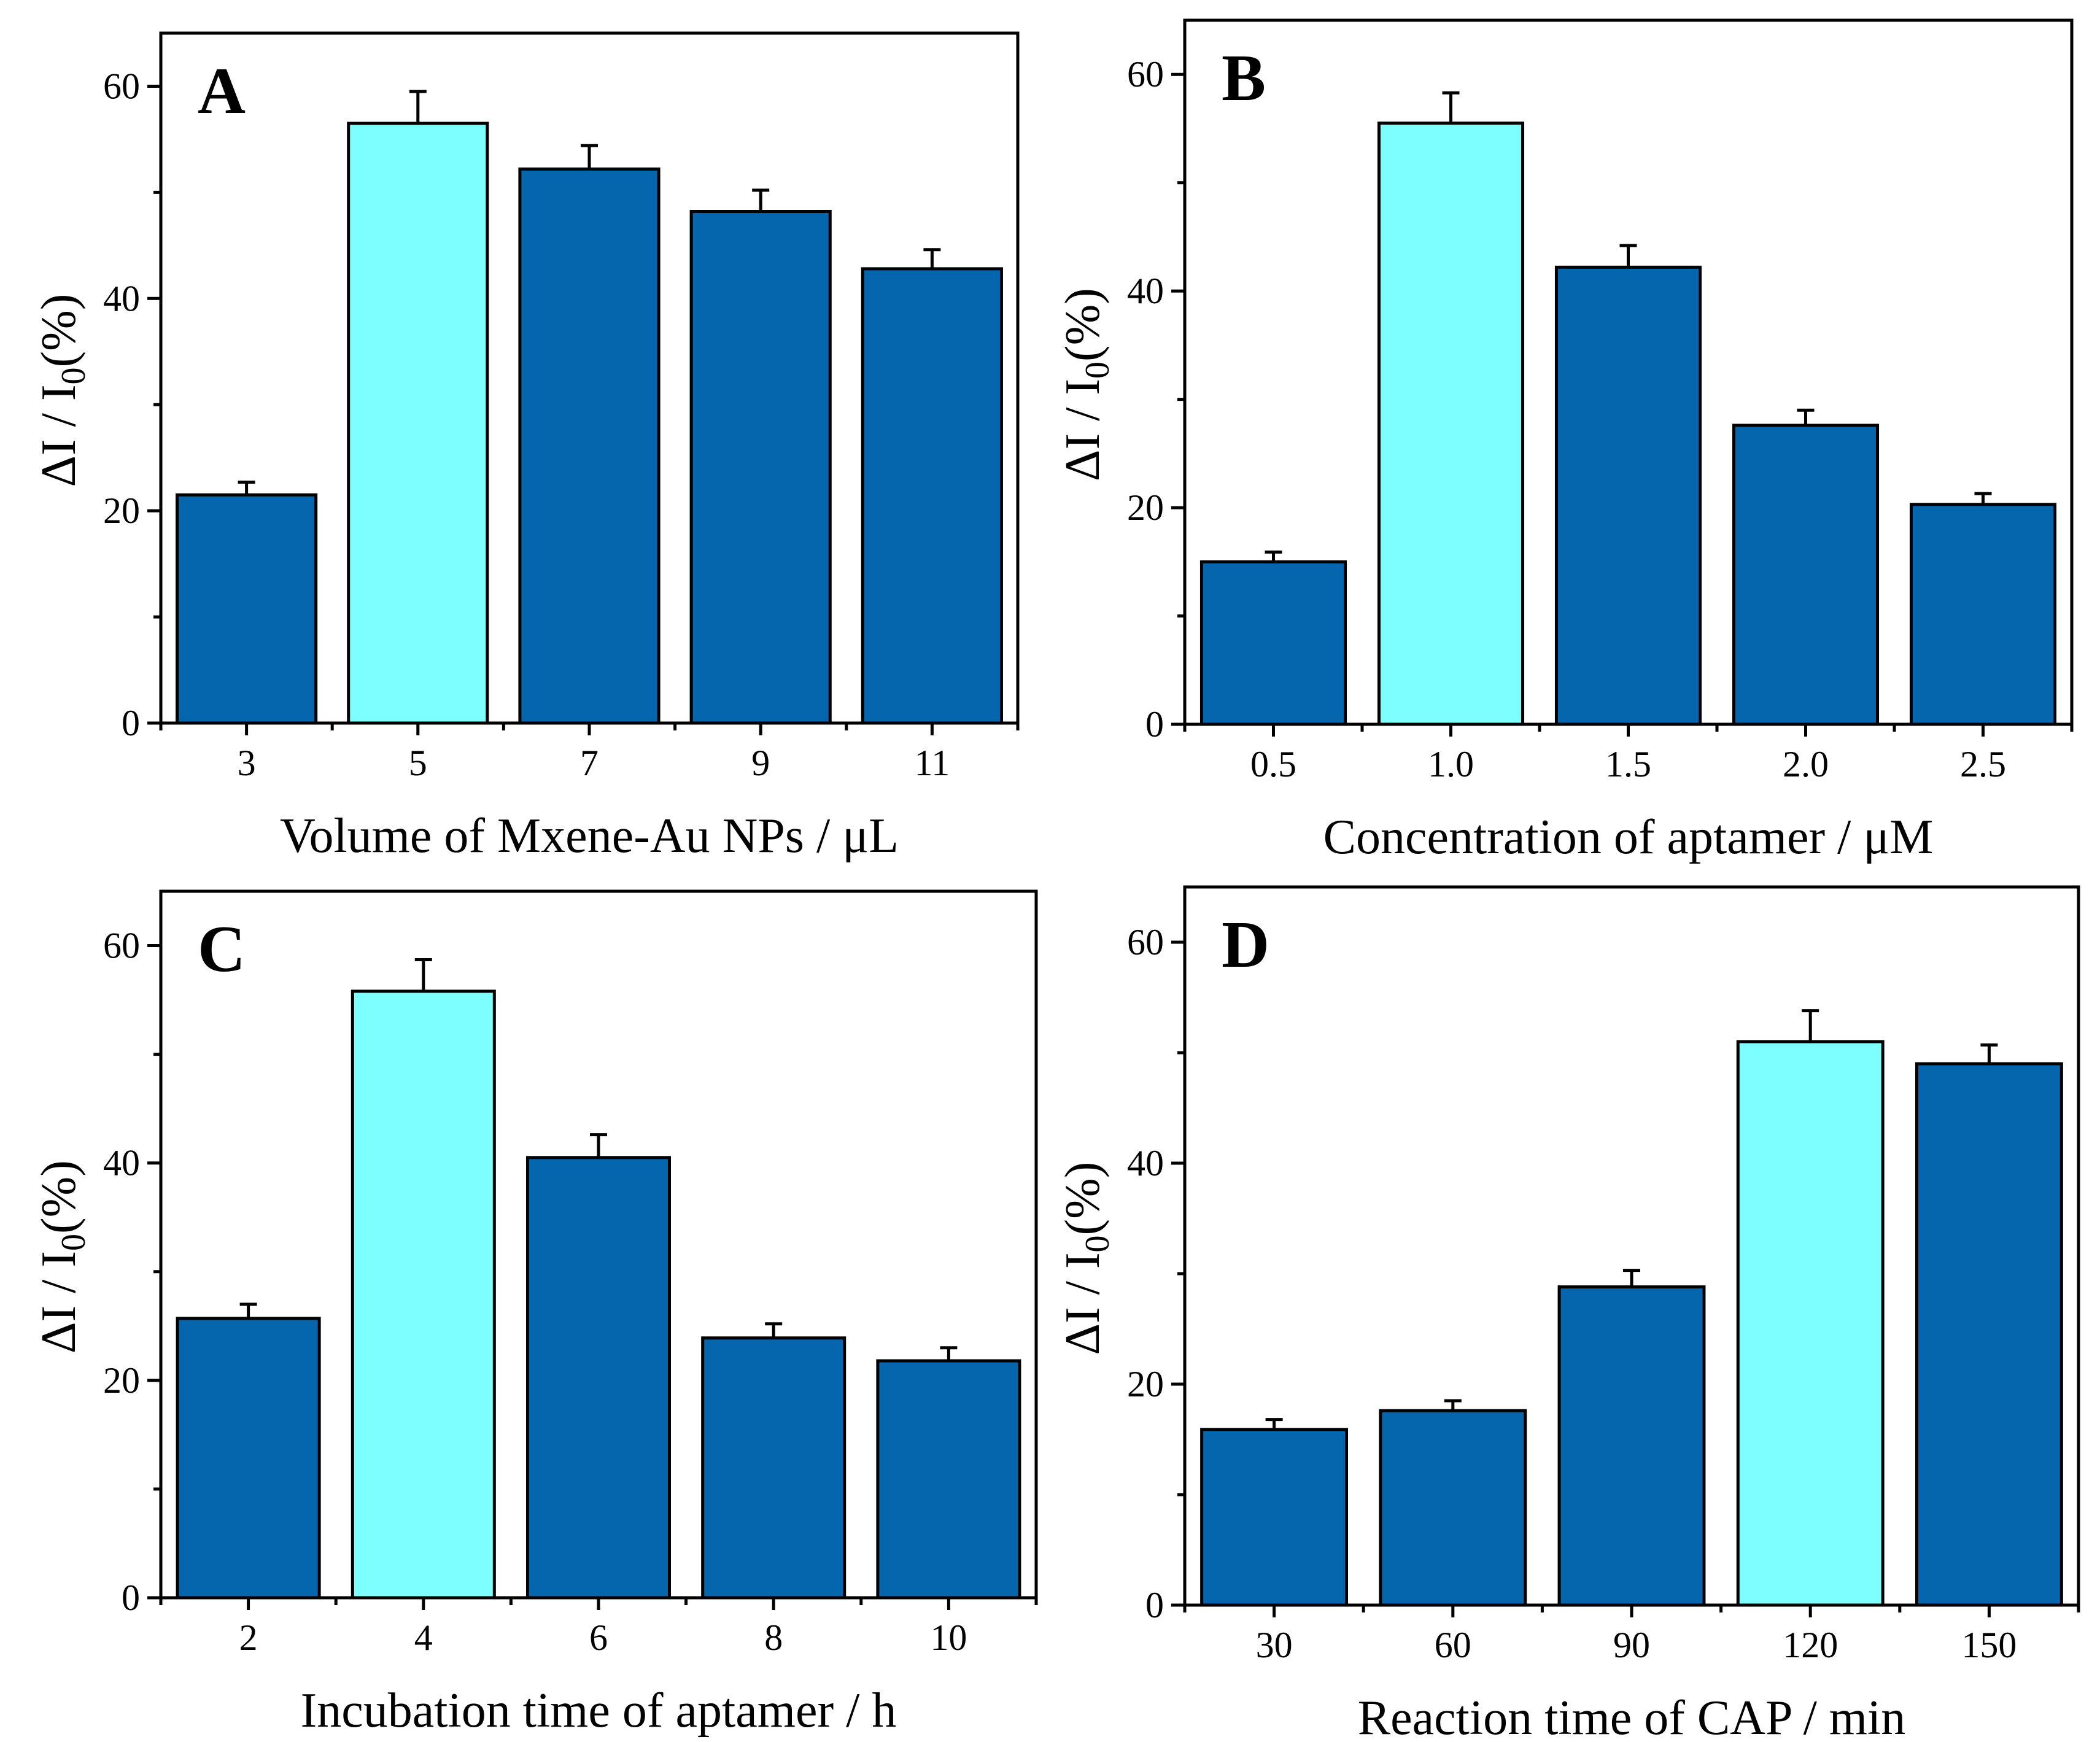 The width and height of the screenshot is (2100, 1742). I want to click on x-axis-label: Reaction time of CAP / min, so click(1632, 1716).